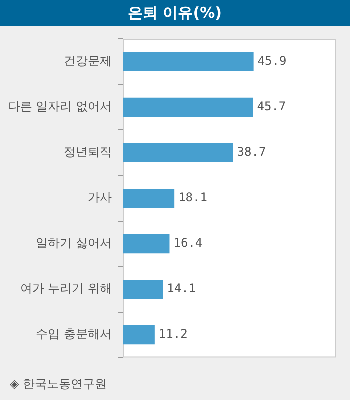  Describe the element at coordinates (272, 61) in the screenshot. I see `data-label: 45.9` at that location.